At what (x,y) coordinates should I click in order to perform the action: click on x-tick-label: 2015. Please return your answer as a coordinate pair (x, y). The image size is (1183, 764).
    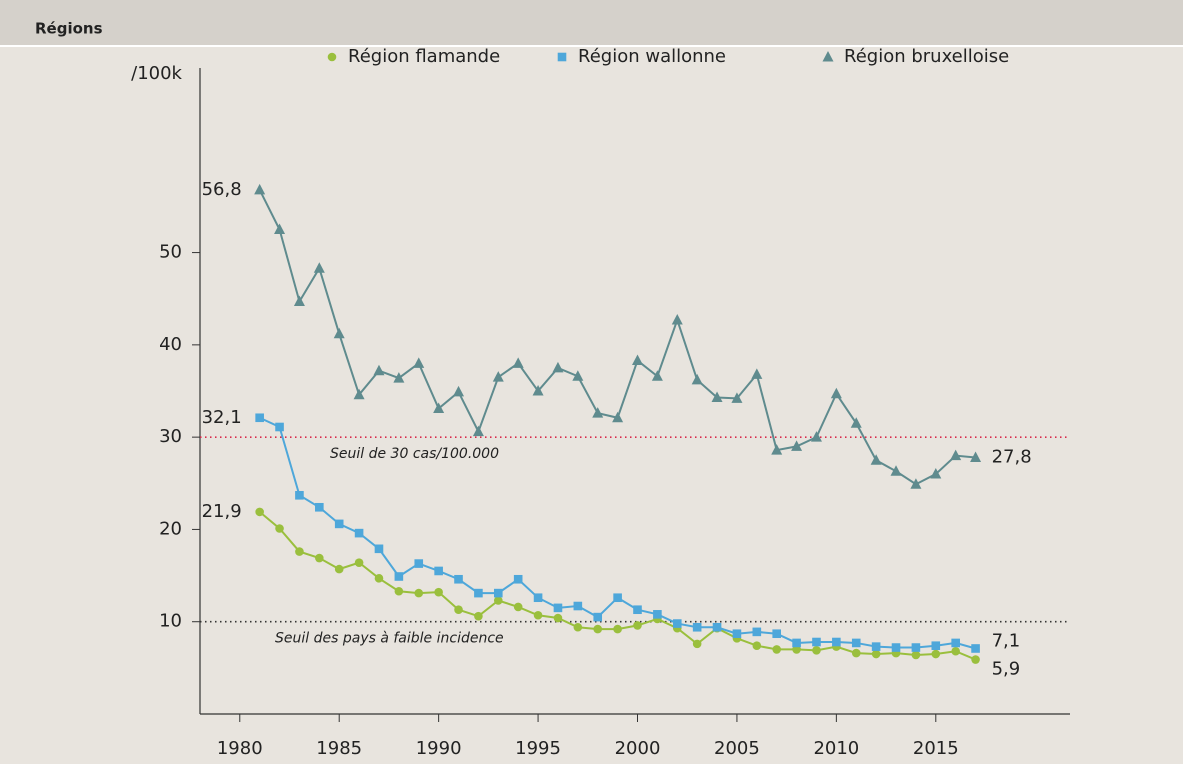
    Looking at the image, I should click on (936, 748).